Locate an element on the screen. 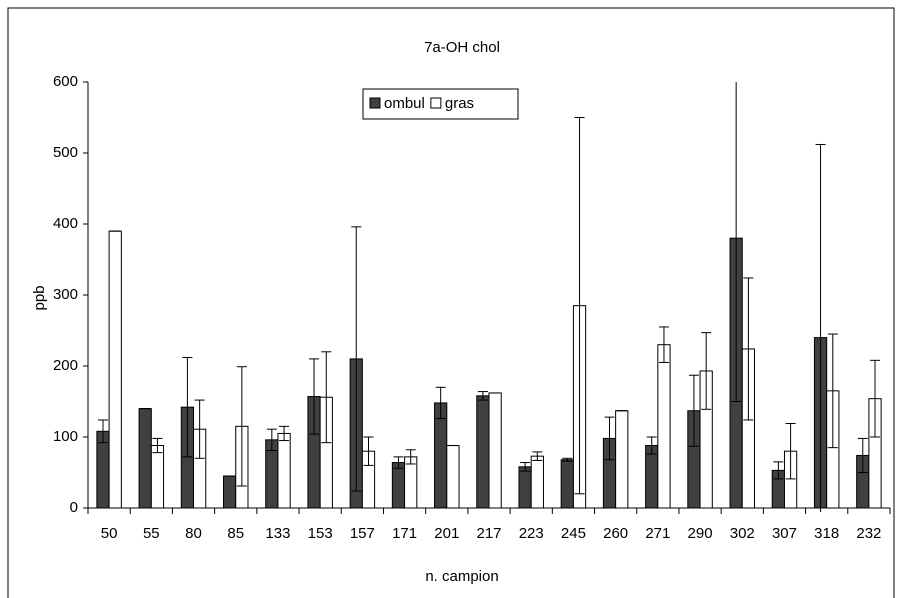 This screenshot has height=598, width=903. y-tick-label: 0 is located at coordinates (74, 507).